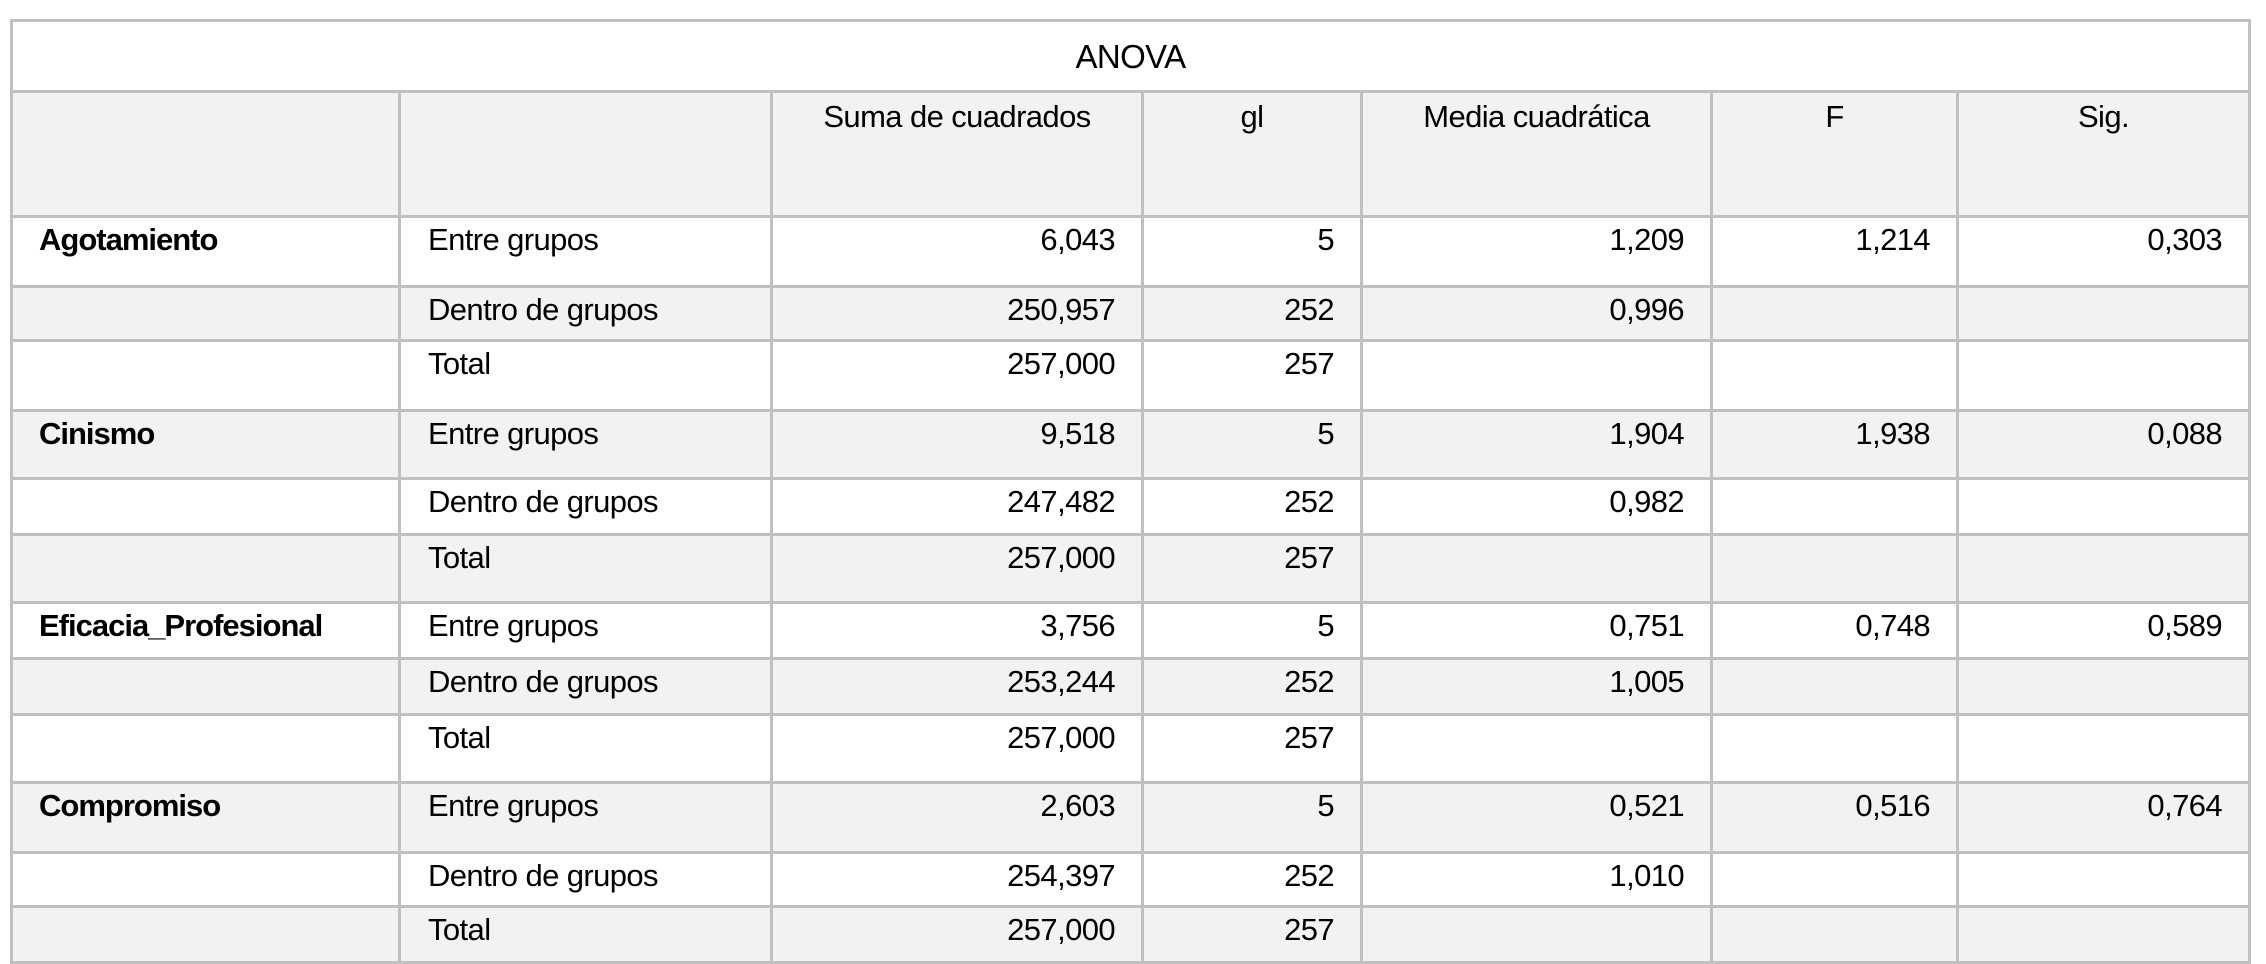 The height and width of the screenshot is (964, 2266). I want to click on mean-square-value: 1,209, so click(1536, 251).